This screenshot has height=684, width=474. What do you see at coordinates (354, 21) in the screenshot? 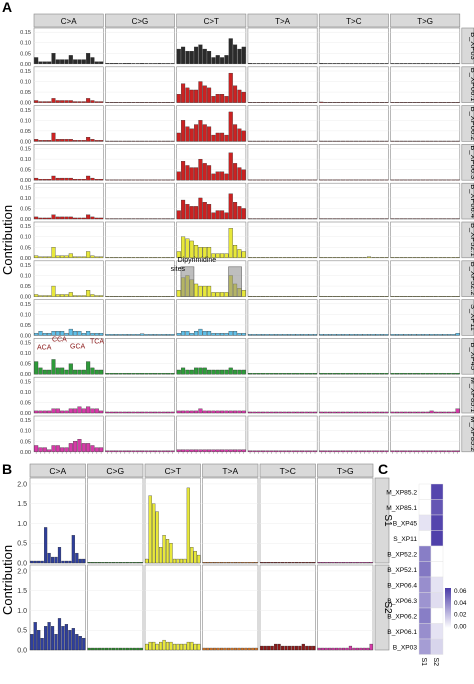
I see `strip-label-t-c: T>C` at bounding box center [354, 21].